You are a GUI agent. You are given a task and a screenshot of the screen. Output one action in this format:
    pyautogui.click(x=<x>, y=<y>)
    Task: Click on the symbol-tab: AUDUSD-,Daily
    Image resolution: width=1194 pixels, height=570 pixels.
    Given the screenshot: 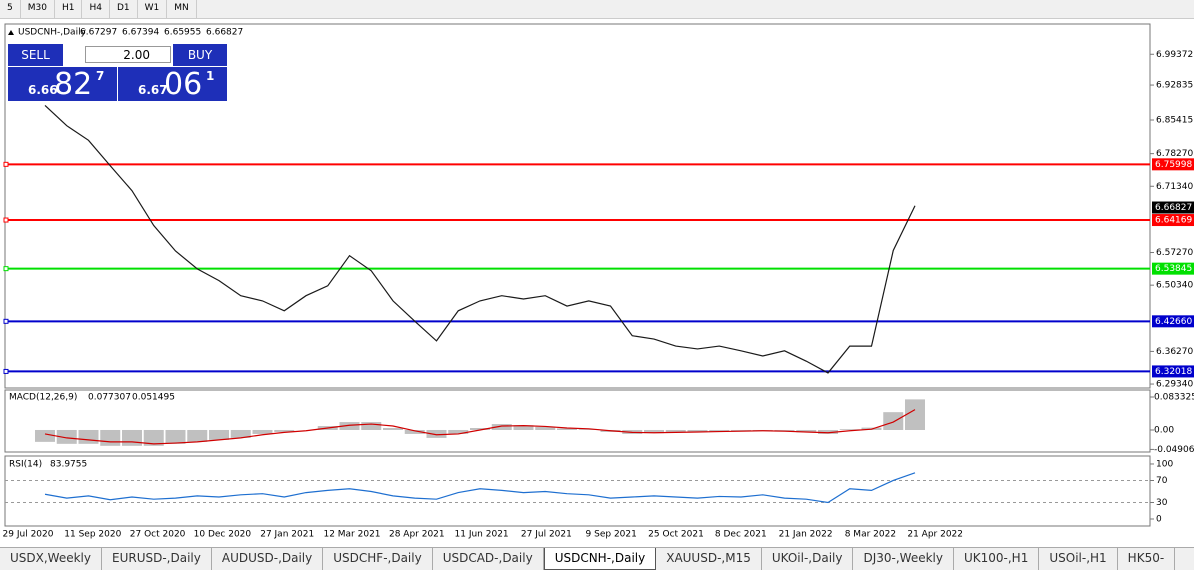 What is the action you would take?
    pyautogui.click(x=268, y=559)
    